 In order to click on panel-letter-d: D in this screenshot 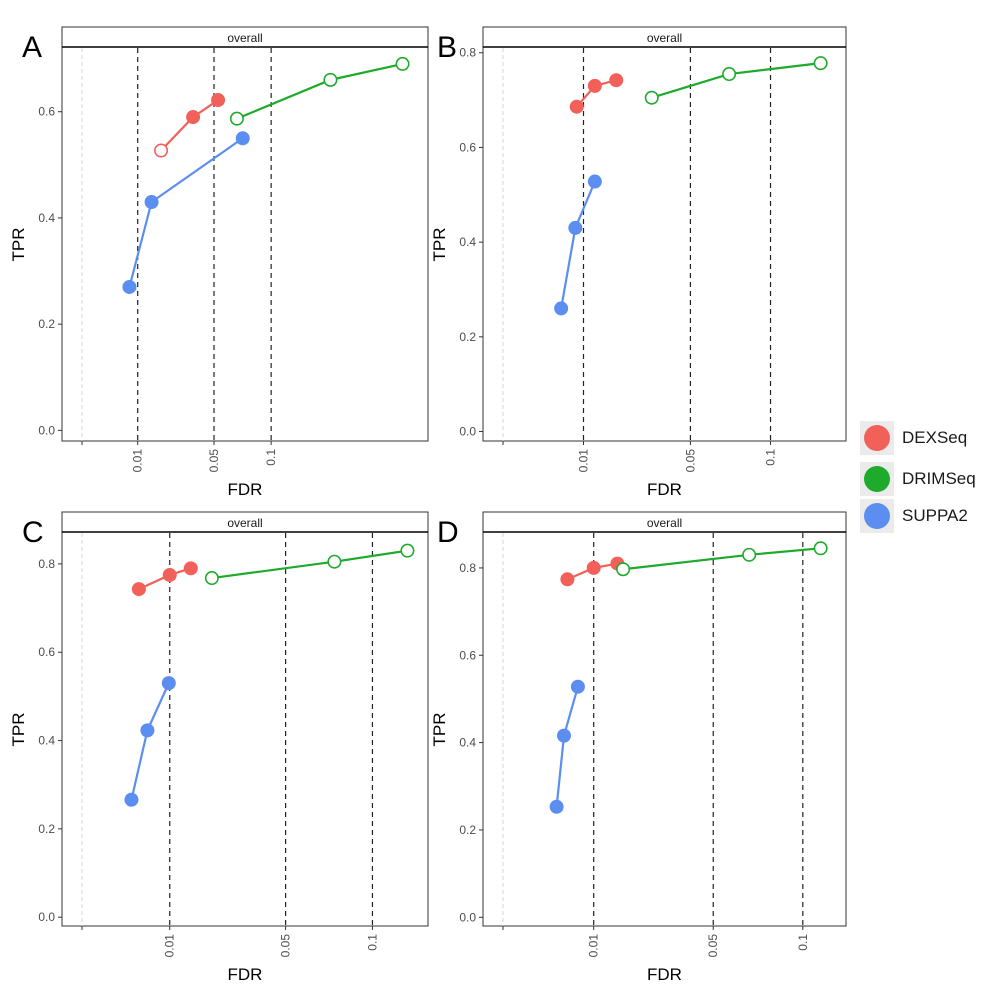, I will do `click(448, 532)`.